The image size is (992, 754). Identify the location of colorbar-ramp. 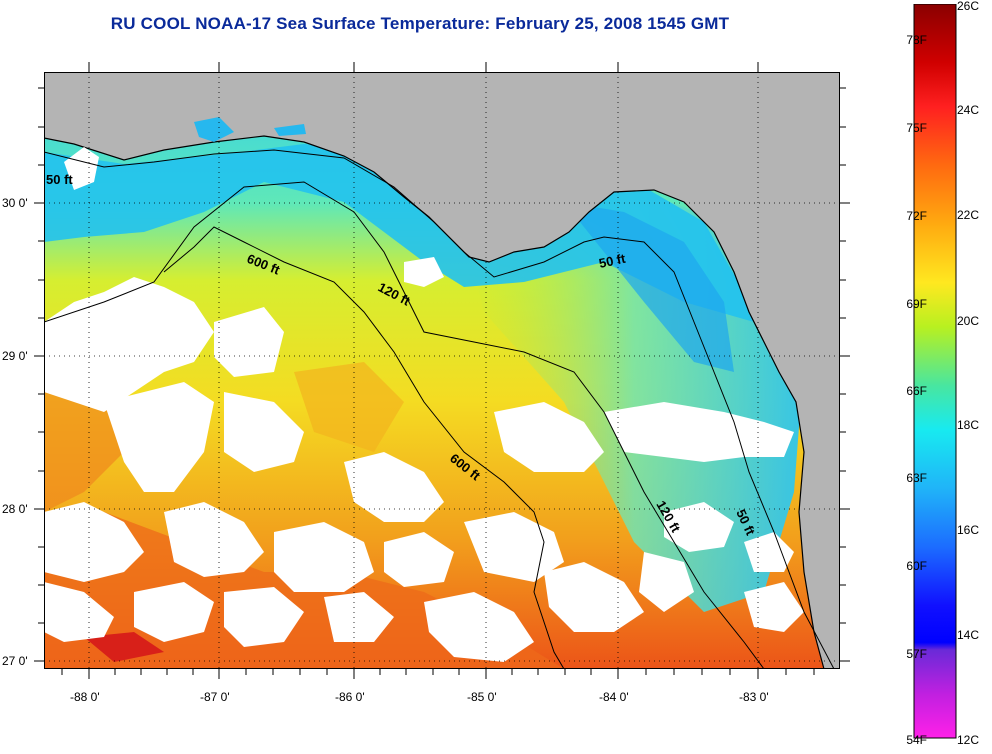
(935, 371).